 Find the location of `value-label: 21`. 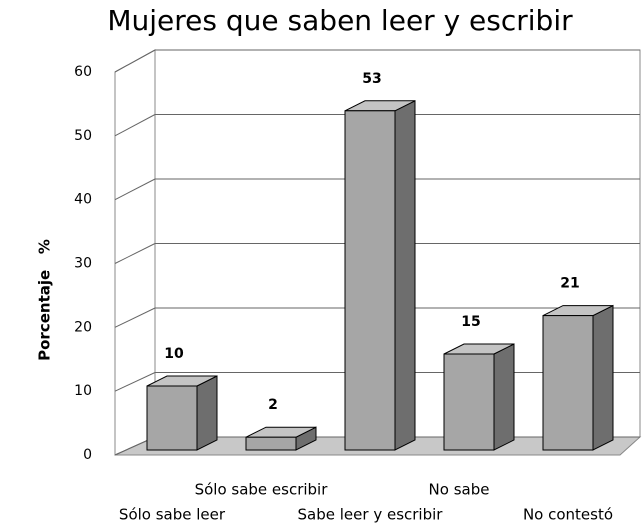

value-label: 21 is located at coordinates (569, 284).